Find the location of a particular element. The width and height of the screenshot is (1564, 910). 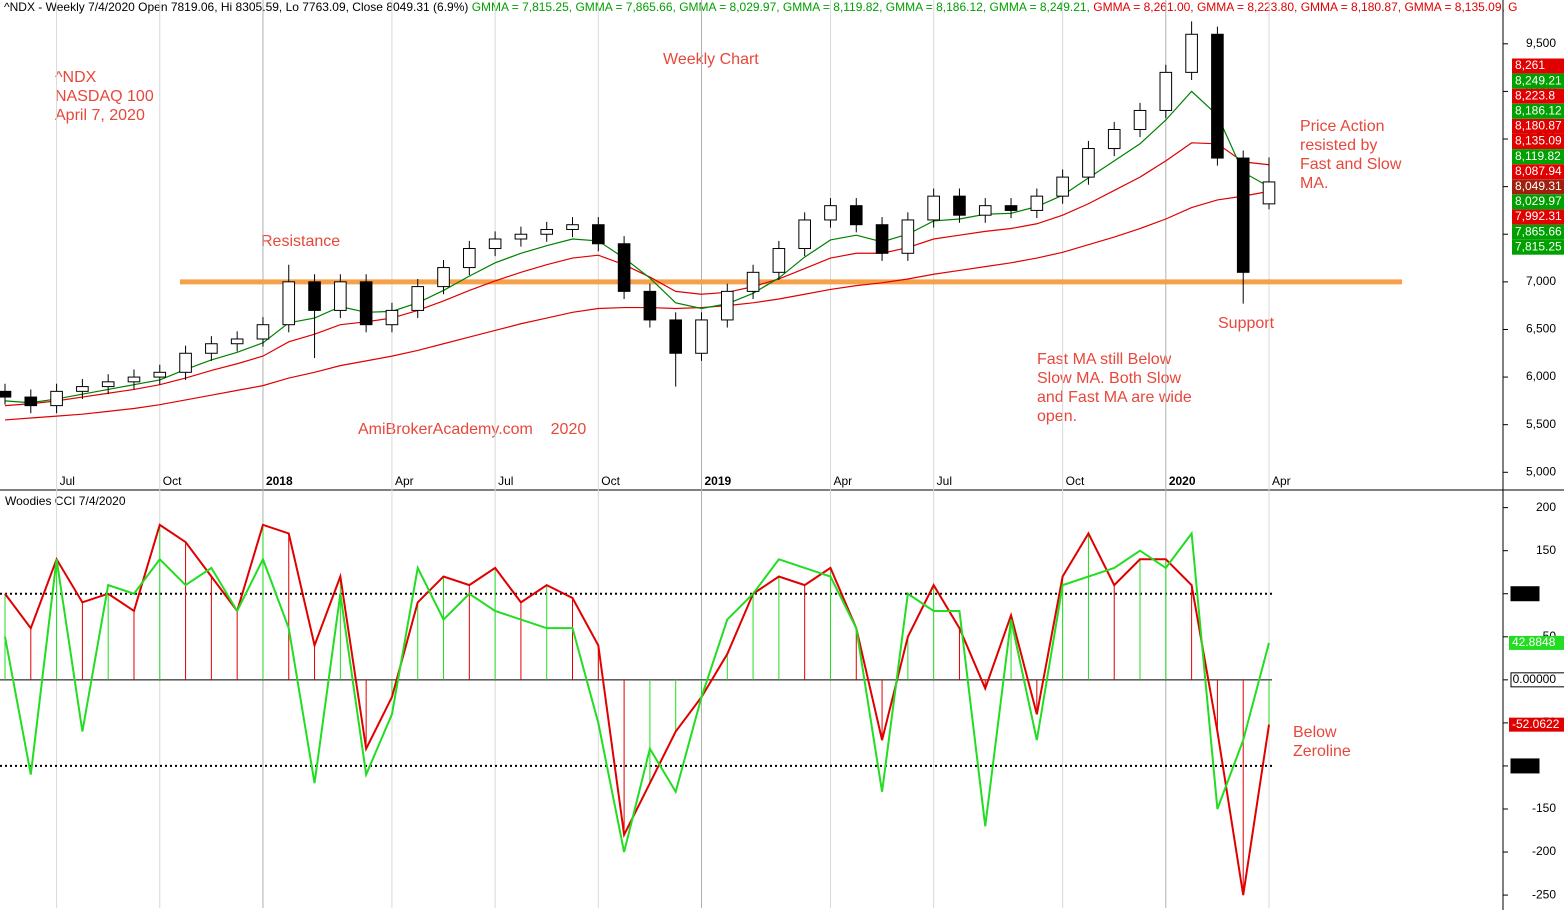

price-label: 8,261 is located at coordinates (1530, 65).